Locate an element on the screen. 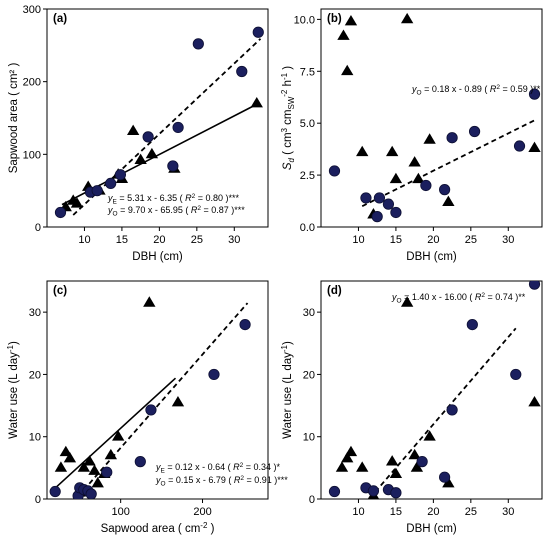 The image size is (550, 537). y-axis-label: Sd ( cm3 cmSW-2 h-1 ) is located at coordinates (288, 118).